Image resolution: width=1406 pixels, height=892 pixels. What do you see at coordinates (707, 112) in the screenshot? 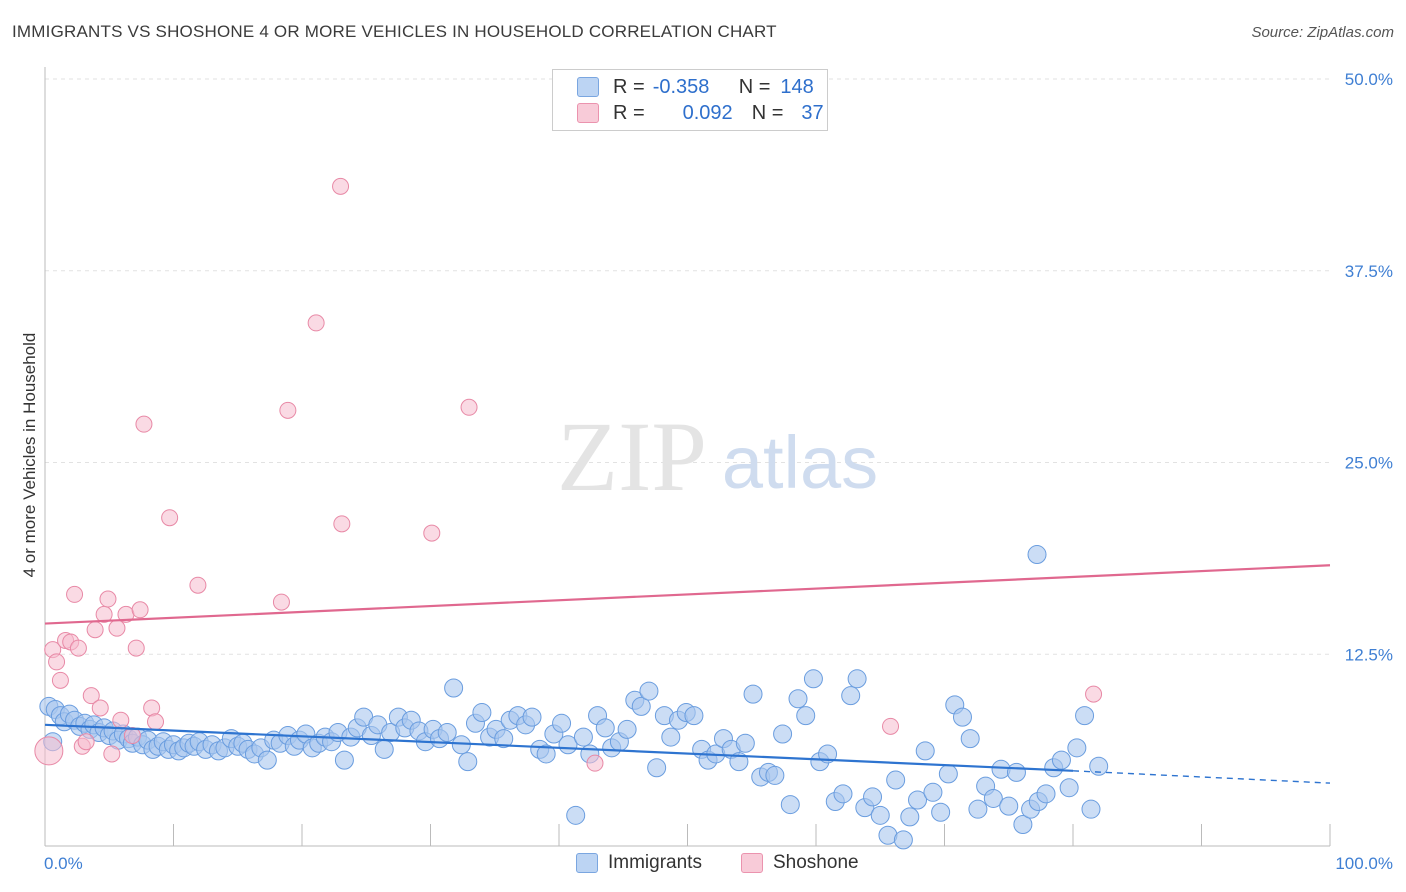
I see `r-value-shoshone: 0.092` at bounding box center [707, 112].